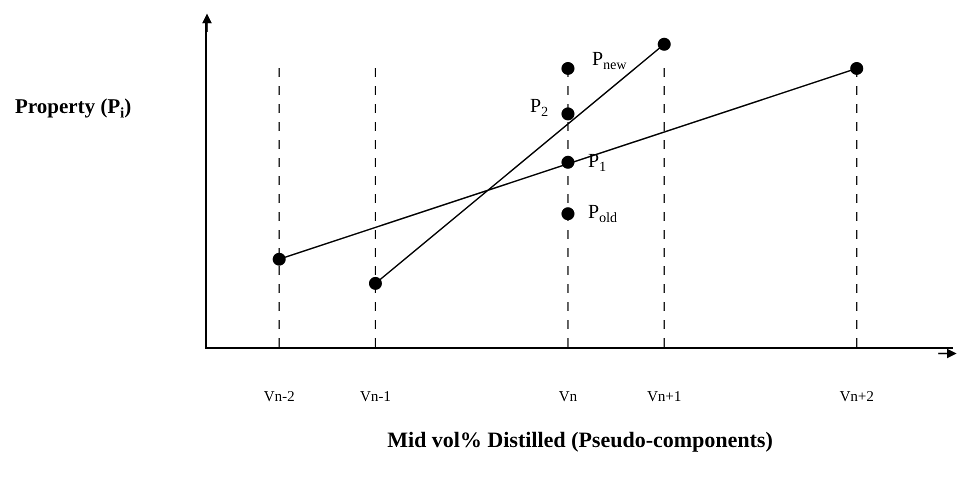  Describe the element at coordinates (568, 396) in the screenshot. I see `x-tick-label: Vn` at that location.